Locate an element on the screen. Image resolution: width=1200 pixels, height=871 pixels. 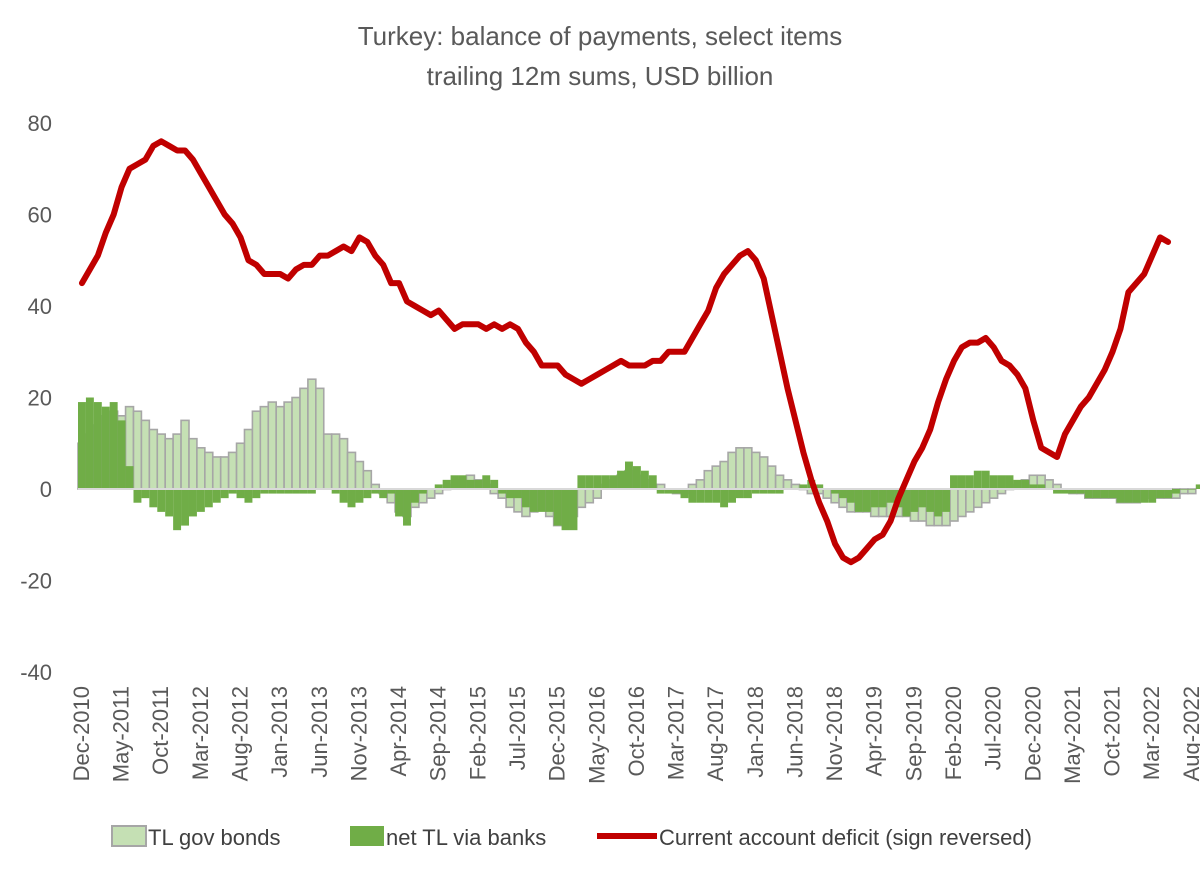
y-tick-label: 0 is located at coordinates (46, 489).